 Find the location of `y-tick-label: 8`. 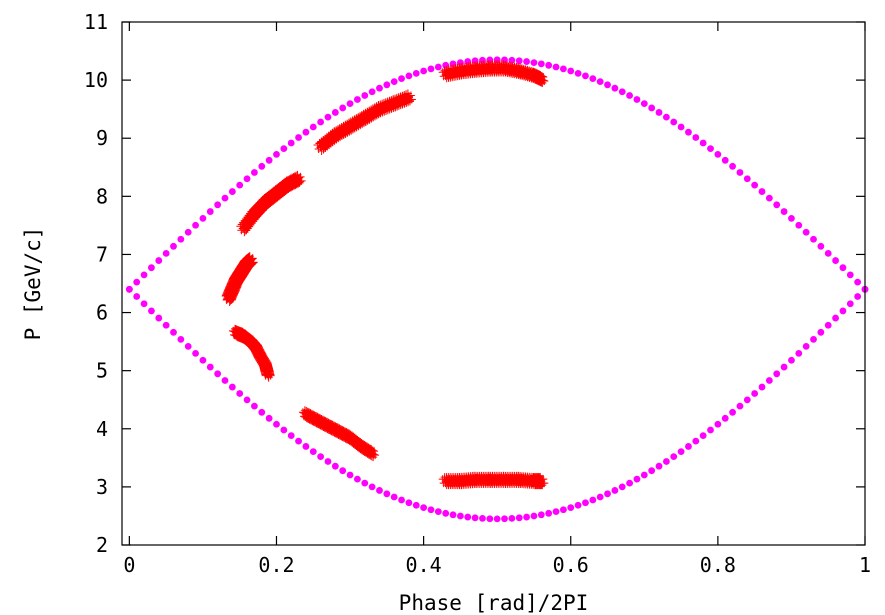

y-tick-label: 8 is located at coordinates (102, 196).